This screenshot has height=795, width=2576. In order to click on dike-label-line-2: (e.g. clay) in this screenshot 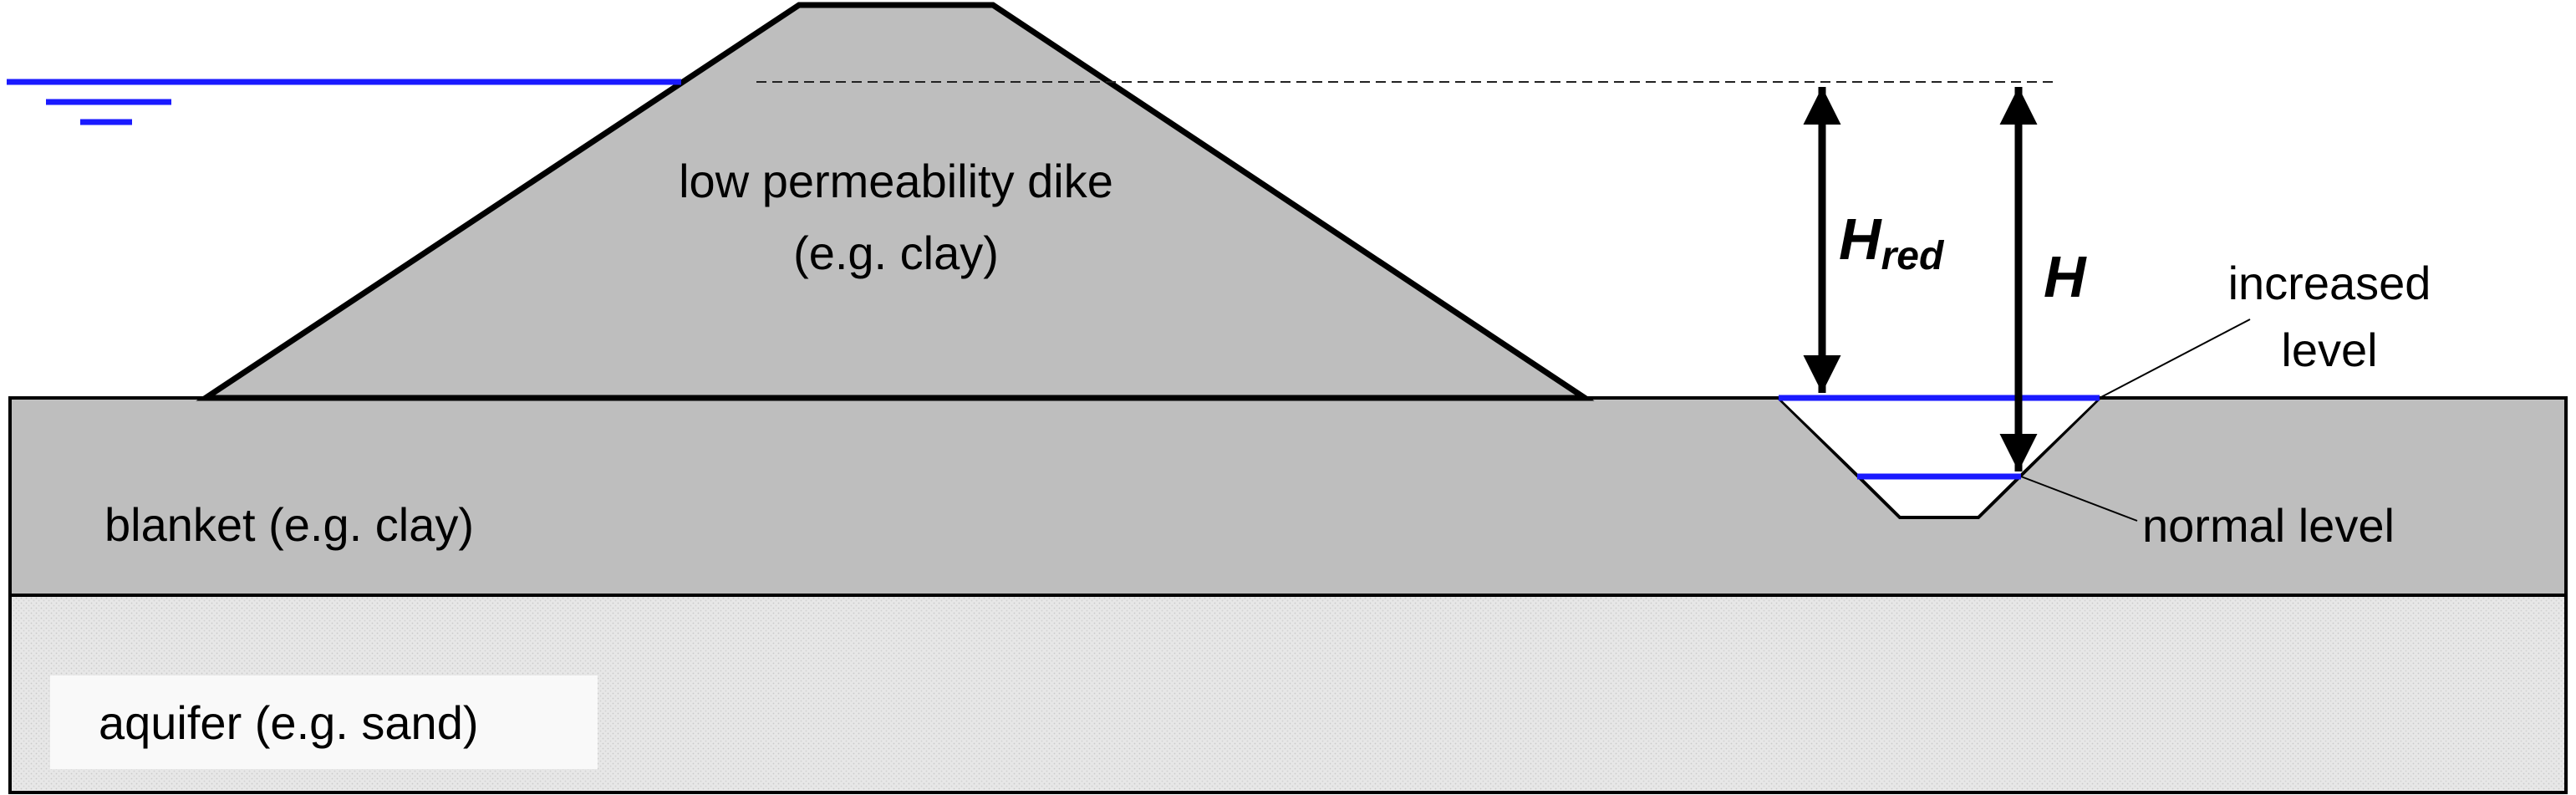, I will do `click(896, 253)`.